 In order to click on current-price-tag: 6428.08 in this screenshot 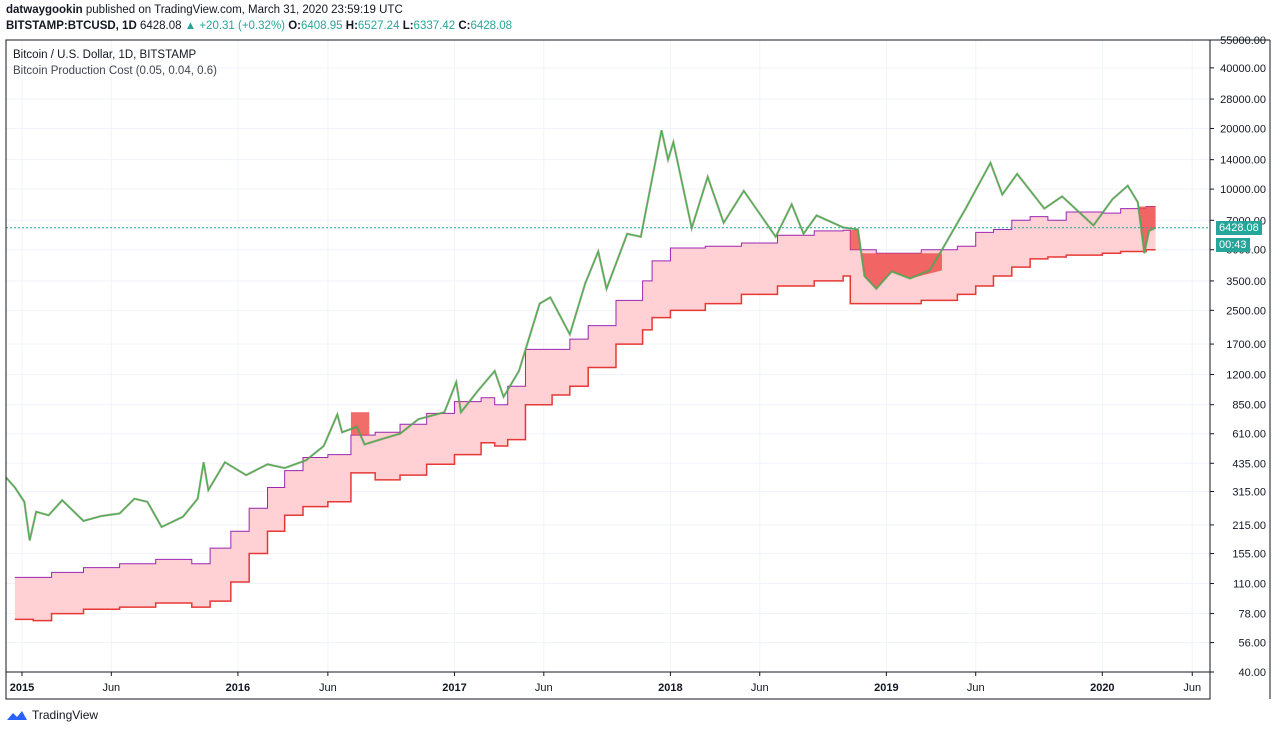, I will do `click(1239, 228)`.